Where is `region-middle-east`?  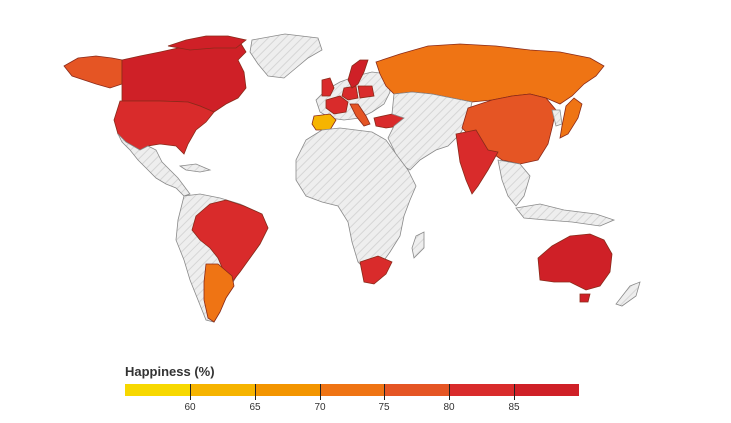
region-middle-east is located at coordinates (430, 131).